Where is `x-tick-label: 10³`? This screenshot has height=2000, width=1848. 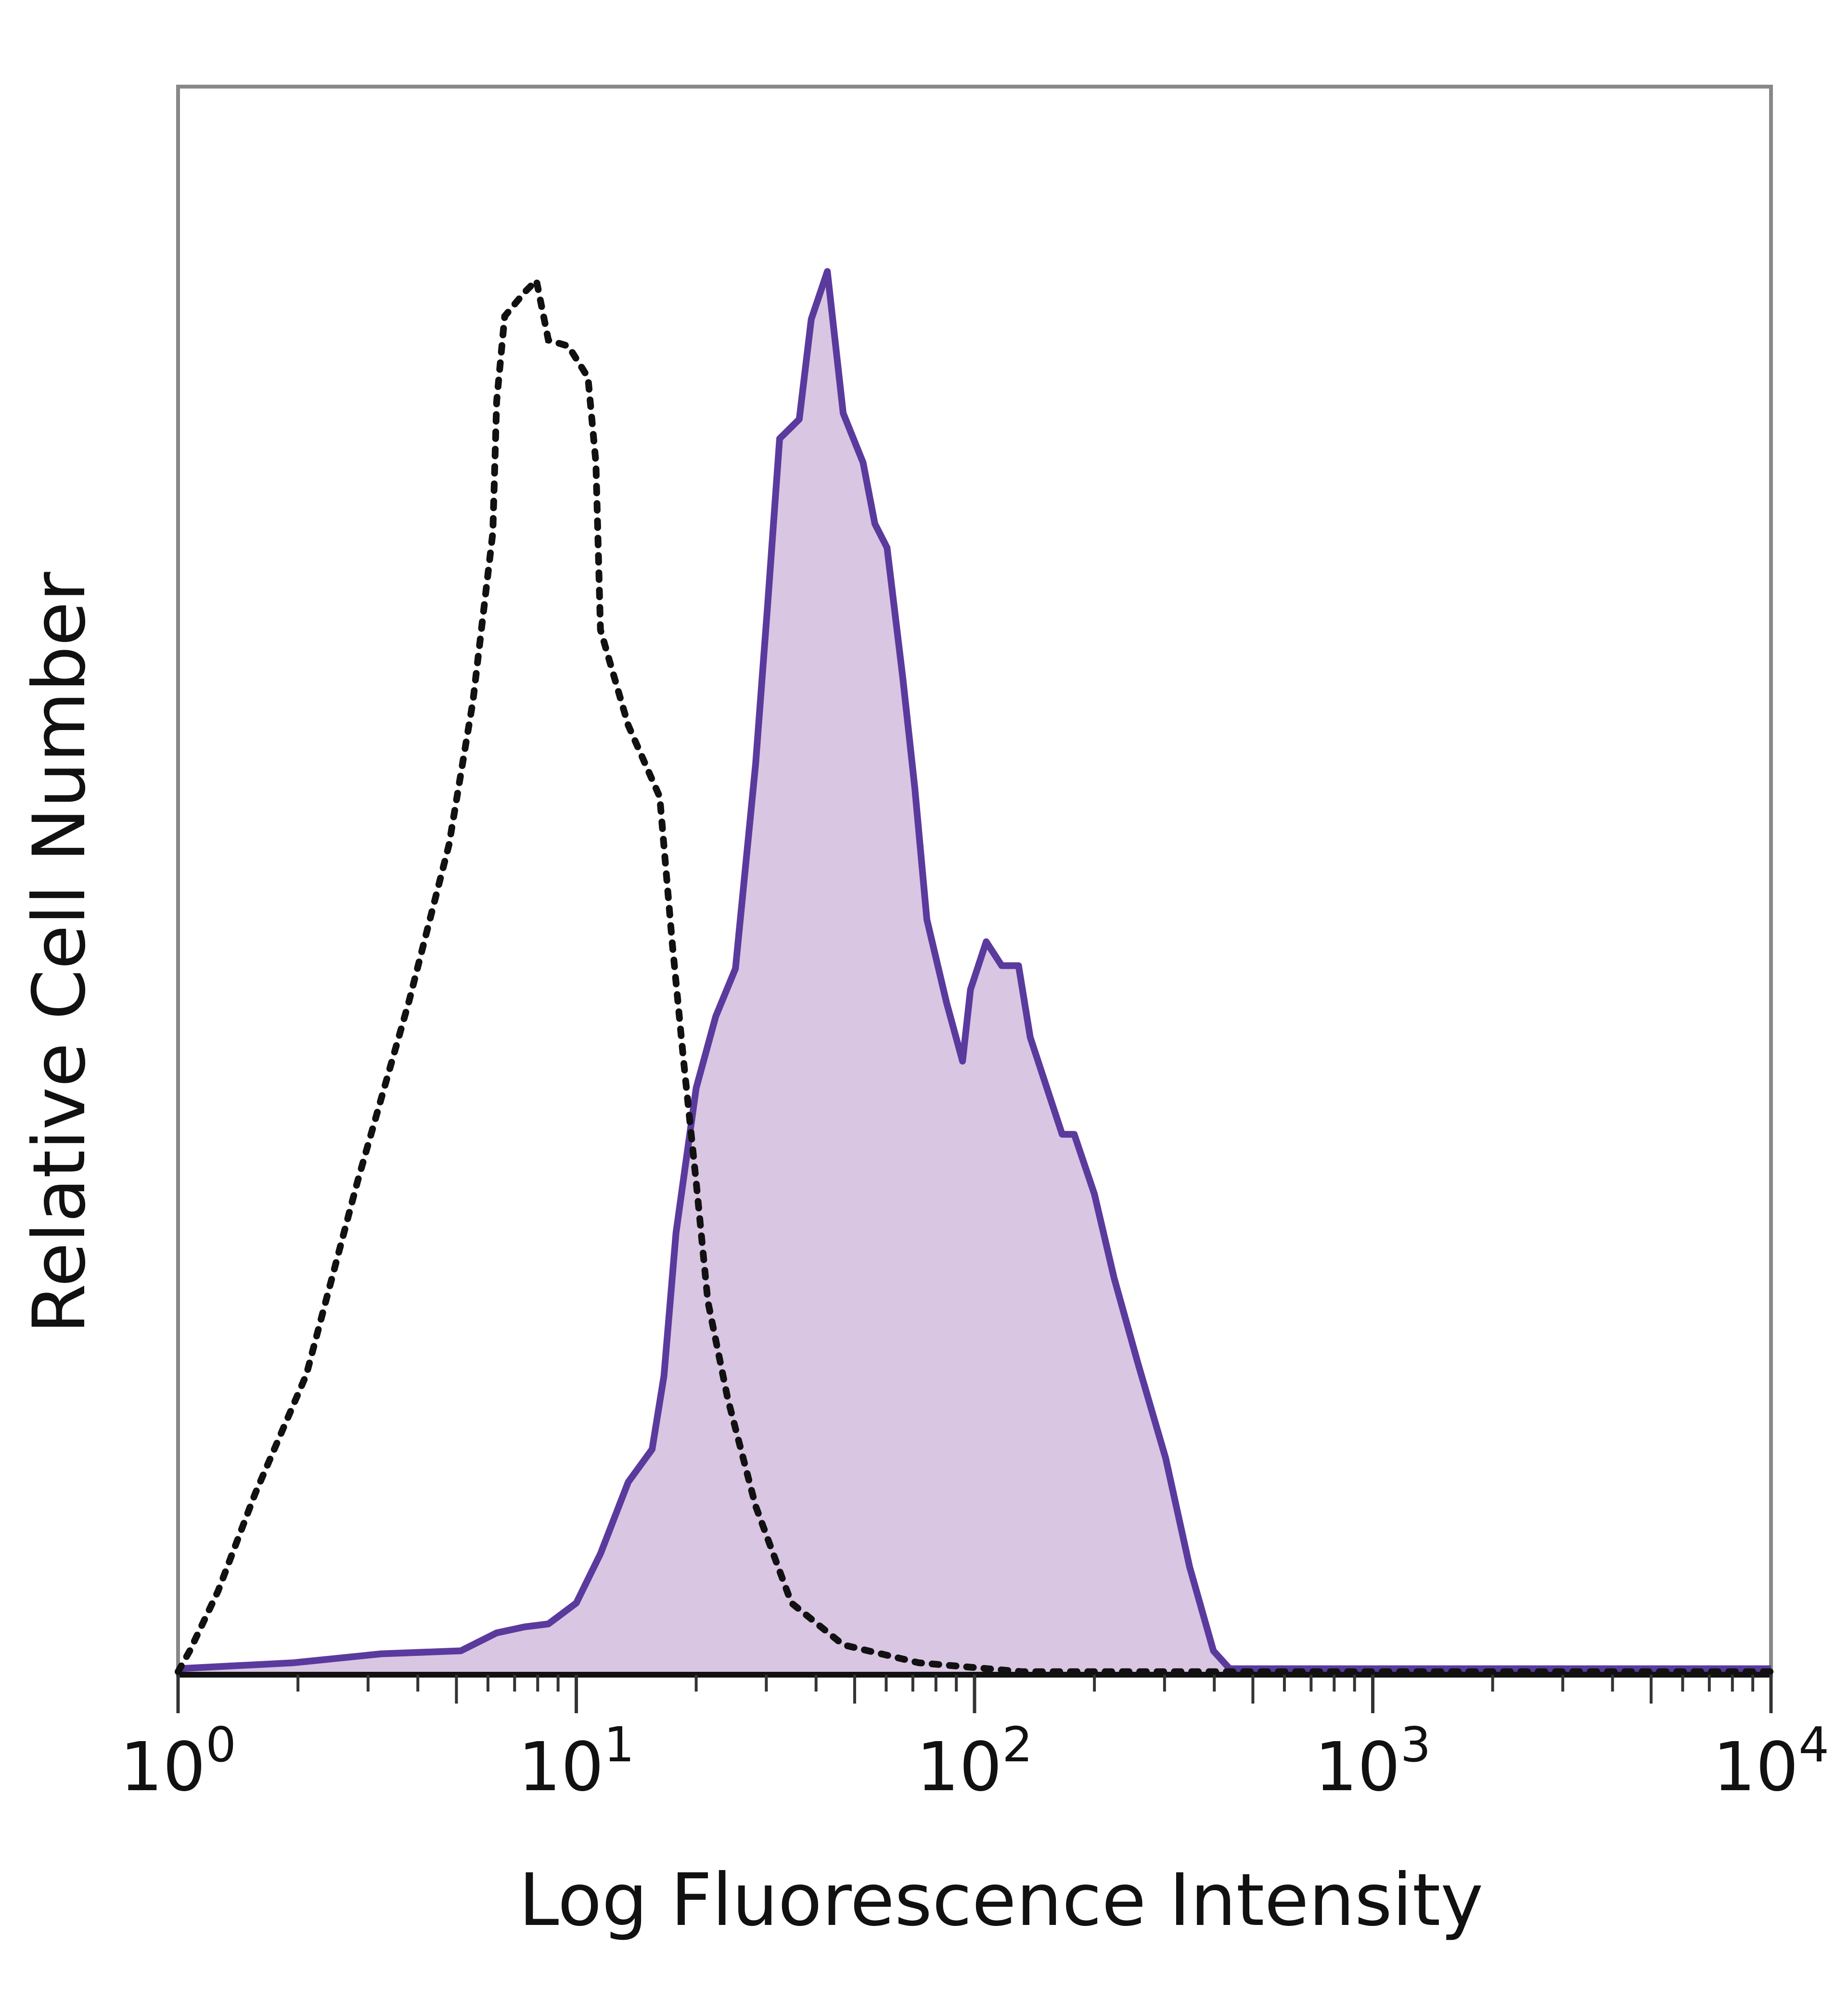
x-tick-label: 10³ is located at coordinates (1373, 1762).